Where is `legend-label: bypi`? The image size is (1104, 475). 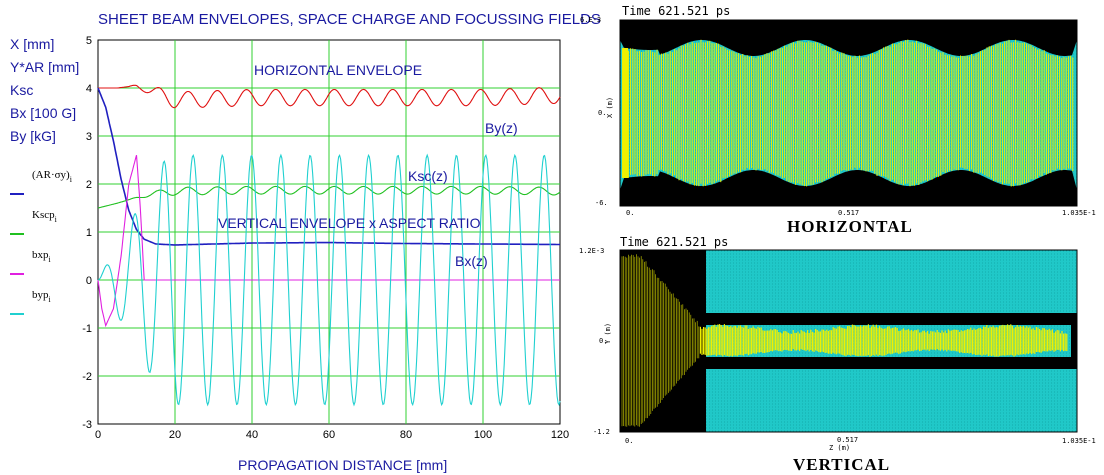
legend-label: bypi is located at coordinates (42, 296).